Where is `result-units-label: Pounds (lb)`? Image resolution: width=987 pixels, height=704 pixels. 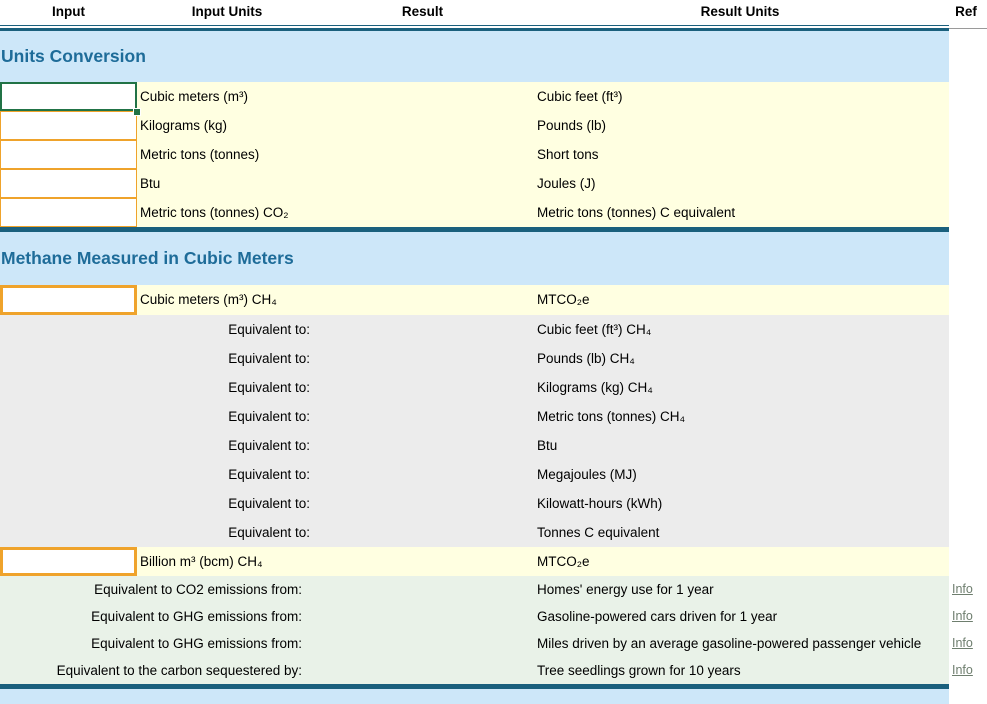
result-units-label: Pounds (lb) is located at coordinates (572, 125).